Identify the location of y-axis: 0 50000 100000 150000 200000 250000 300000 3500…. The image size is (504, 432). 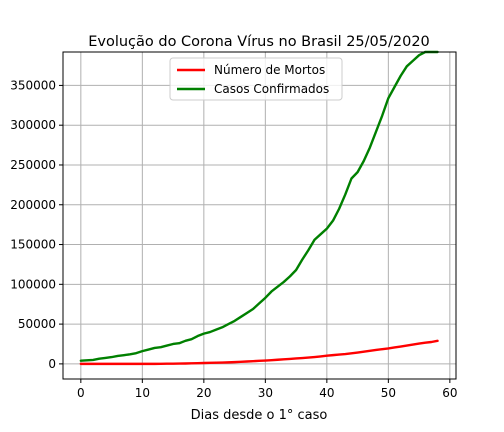
(36, 224).